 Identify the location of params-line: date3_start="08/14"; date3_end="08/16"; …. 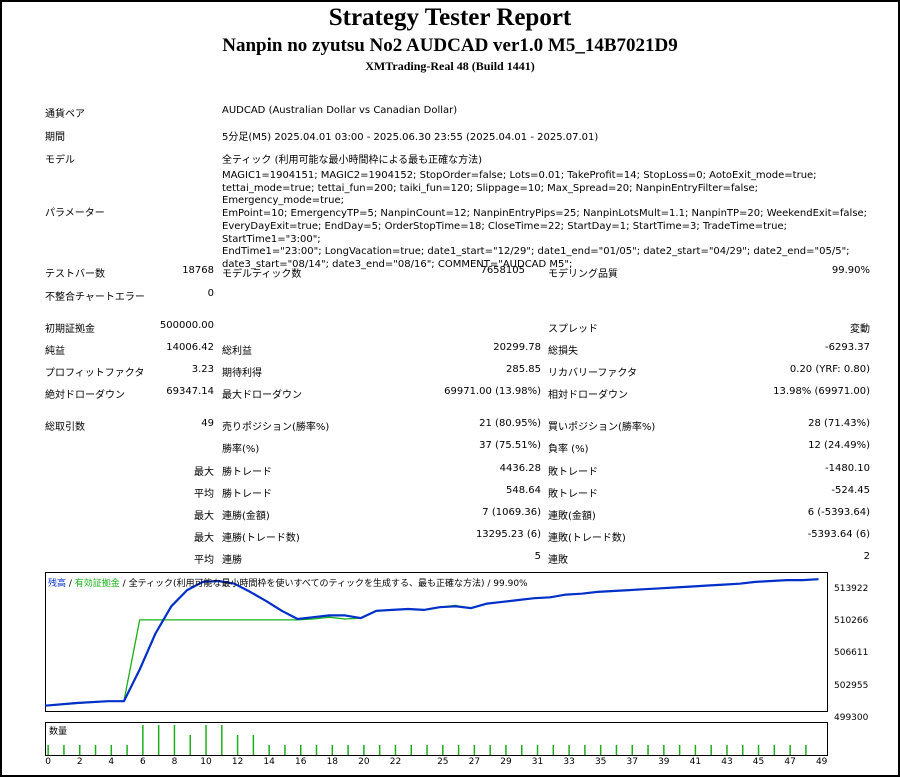
(397, 264).